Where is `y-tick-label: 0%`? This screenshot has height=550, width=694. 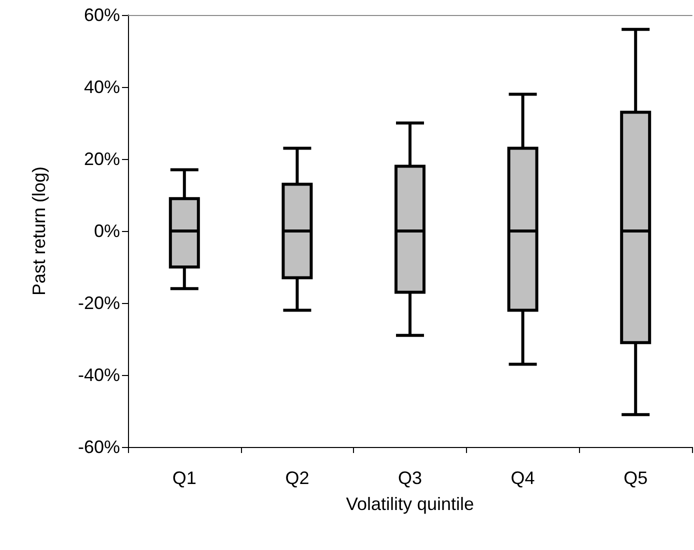
y-tick-label: 0% is located at coordinates (107, 231).